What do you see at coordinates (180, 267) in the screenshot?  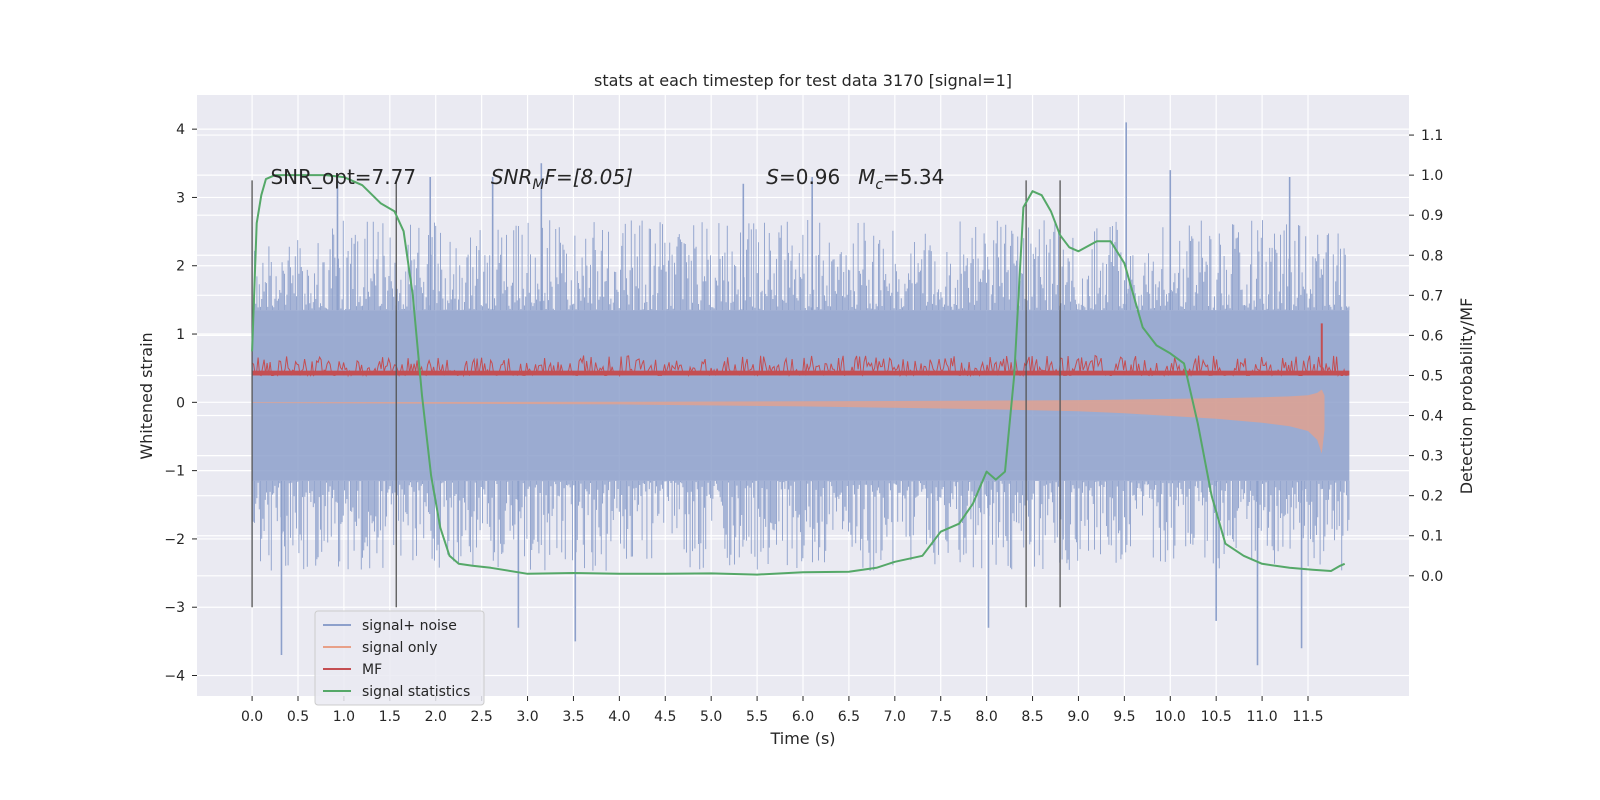 I see `y-tick-label: 2` at bounding box center [180, 267].